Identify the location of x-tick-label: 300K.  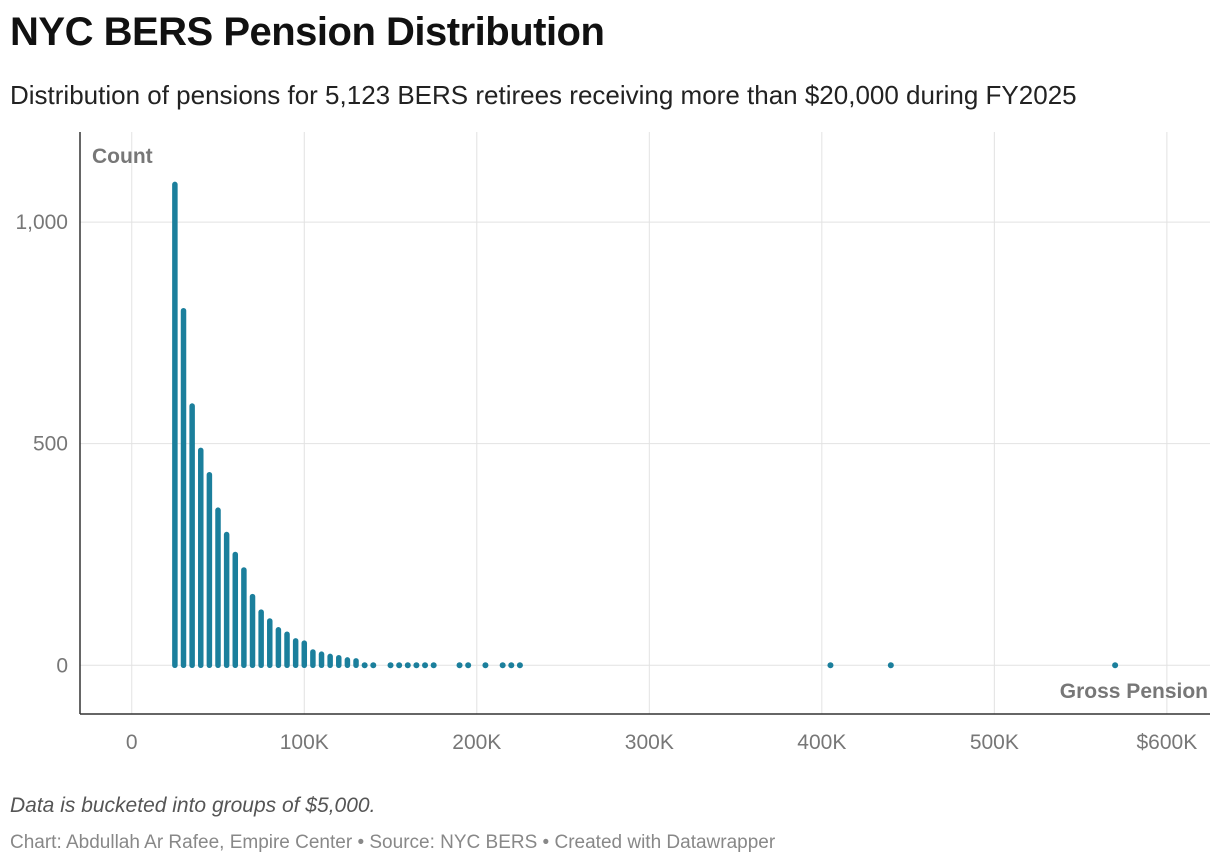
(649, 742).